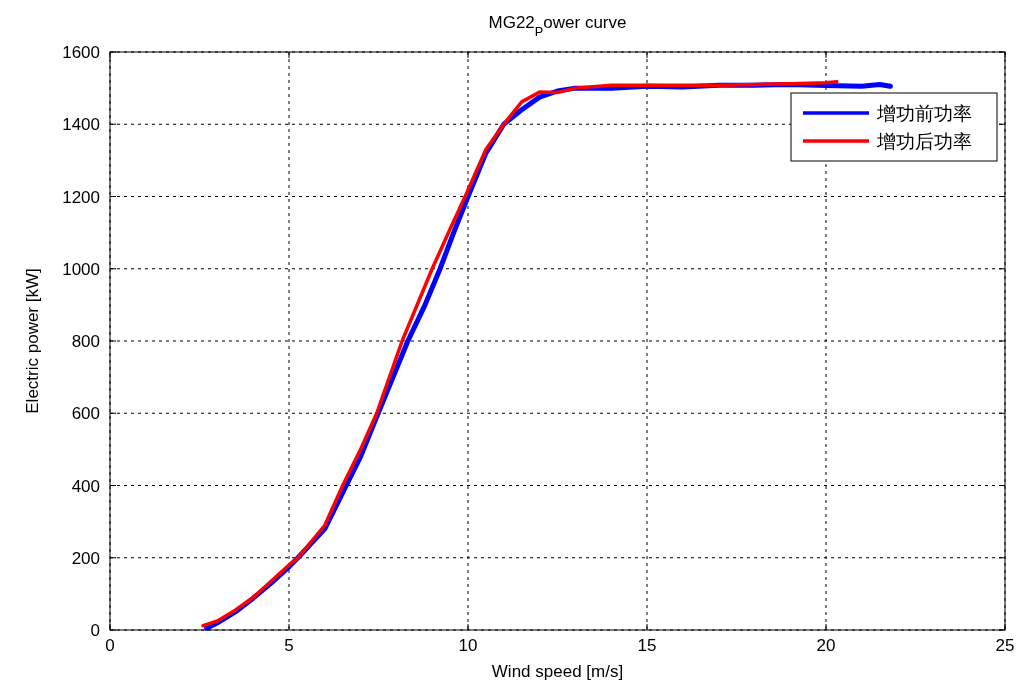 The width and height of the screenshot is (1025, 687). What do you see at coordinates (95, 630) in the screenshot?
I see `y-tick-label: 0` at bounding box center [95, 630].